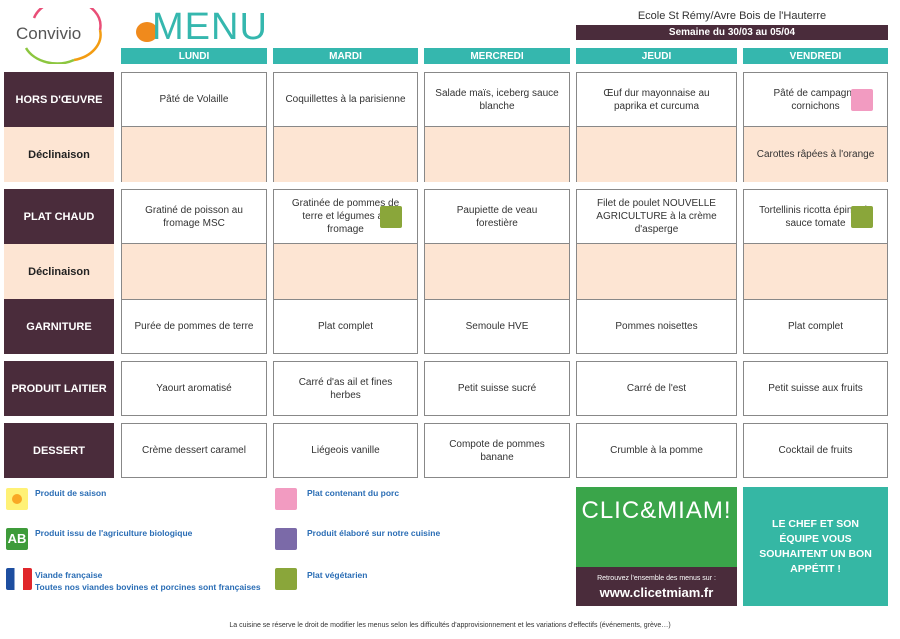  What do you see at coordinates (353, 493) in the screenshot?
I see `legend-item: Plat contenant du porc` at bounding box center [353, 493].